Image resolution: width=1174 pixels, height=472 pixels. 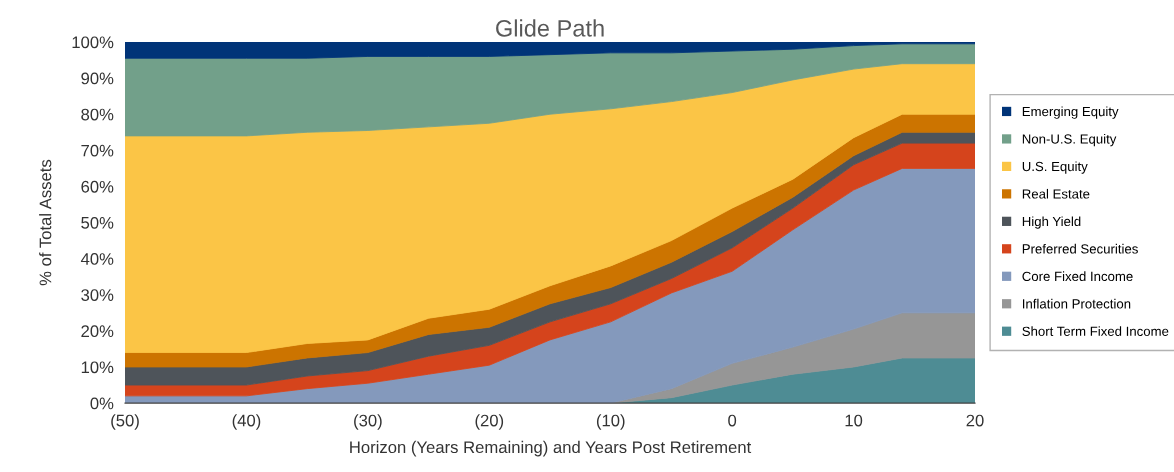 What do you see at coordinates (550, 28) in the screenshot?
I see `chart-title: Glide Path` at bounding box center [550, 28].